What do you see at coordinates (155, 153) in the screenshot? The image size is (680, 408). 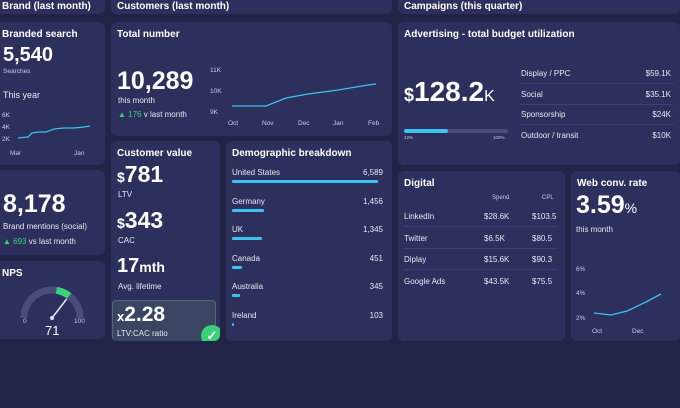 I see `customer-value-title: Customer value` at bounding box center [155, 153].